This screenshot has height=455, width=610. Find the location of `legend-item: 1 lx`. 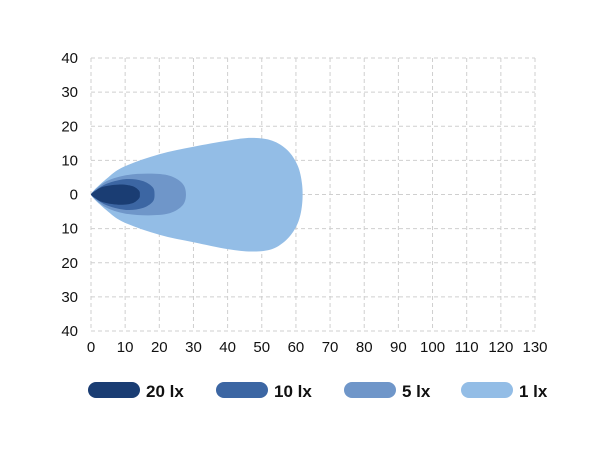

legend-item: 1 lx is located at coordinates (504, 391).